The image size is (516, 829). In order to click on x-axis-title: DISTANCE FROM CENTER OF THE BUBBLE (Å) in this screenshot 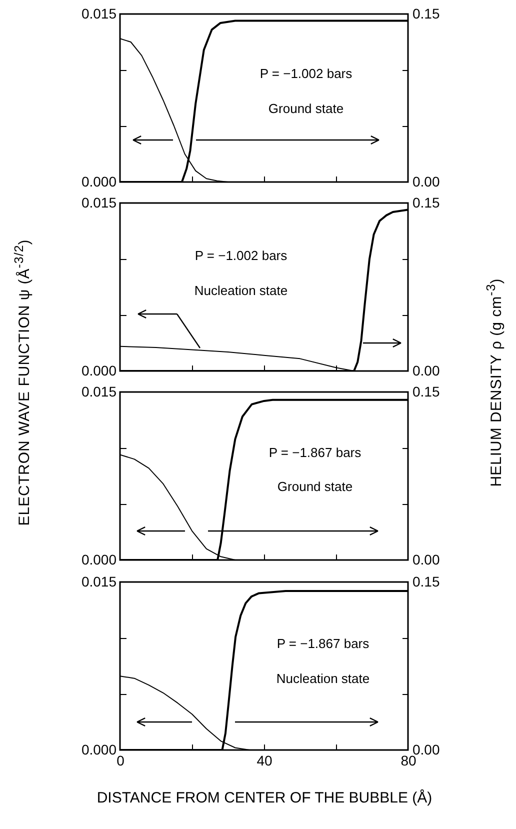, I will do `click(264, 797)`.